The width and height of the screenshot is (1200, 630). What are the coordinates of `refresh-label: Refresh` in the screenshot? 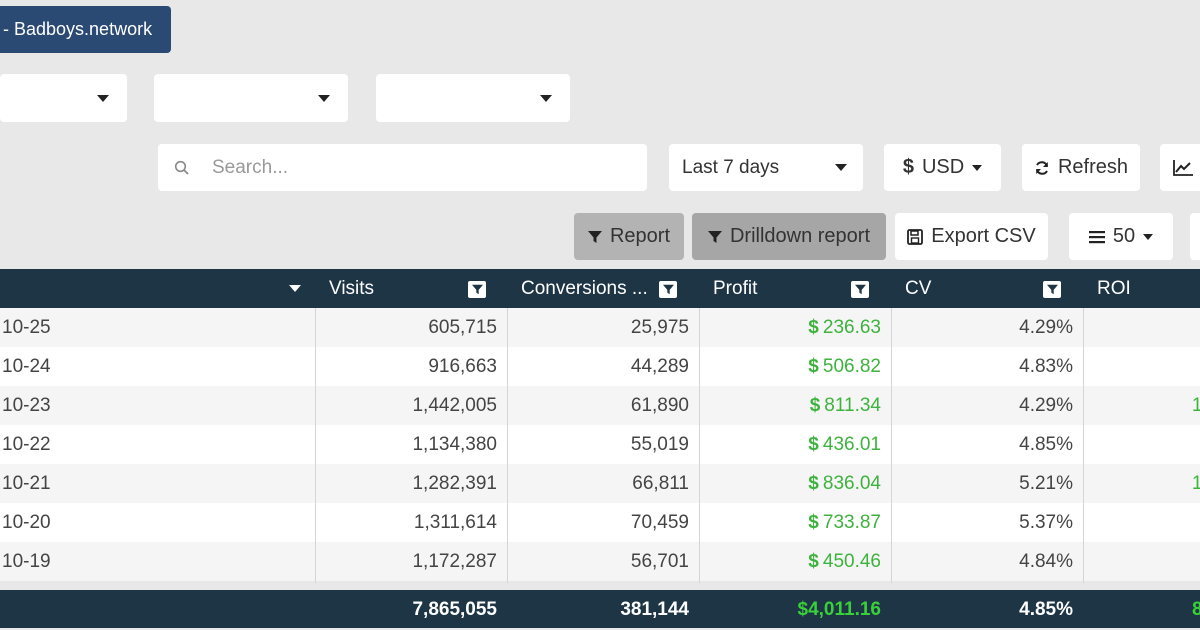 It's located at (1093, 167).